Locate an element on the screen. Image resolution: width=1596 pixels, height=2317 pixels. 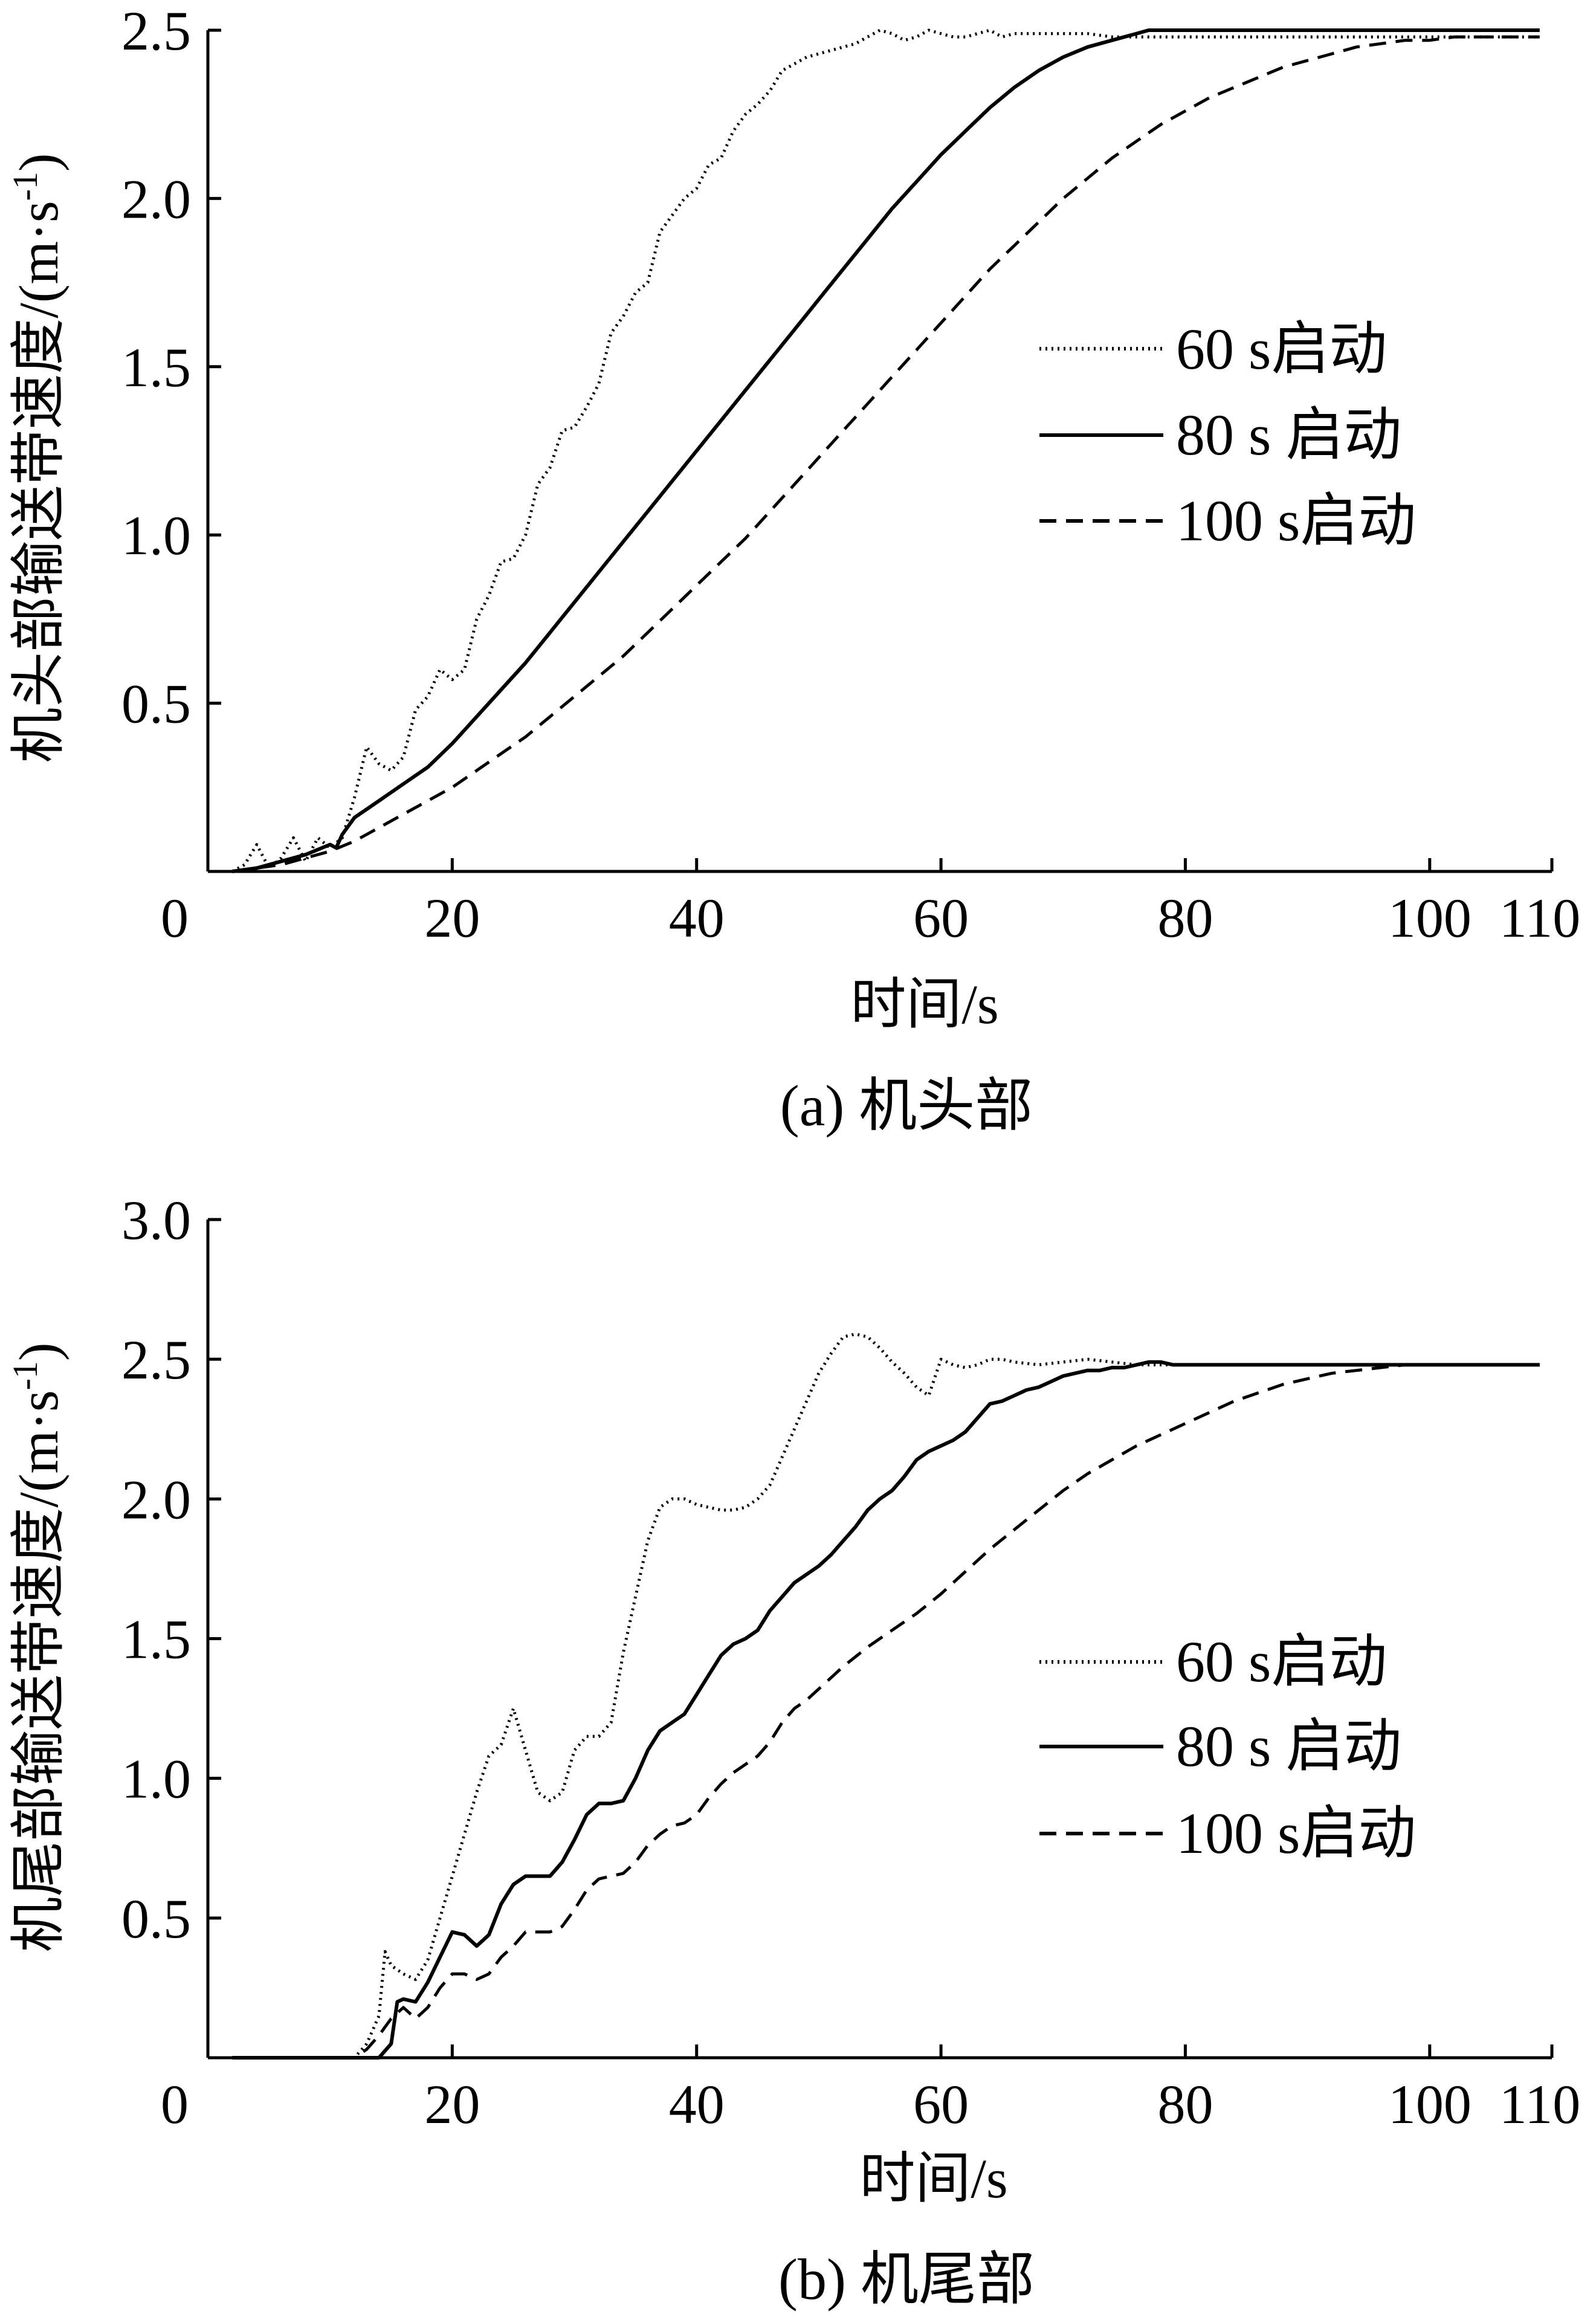
caption-a: (a) 机头部 is located at coordinates (906, 1105).